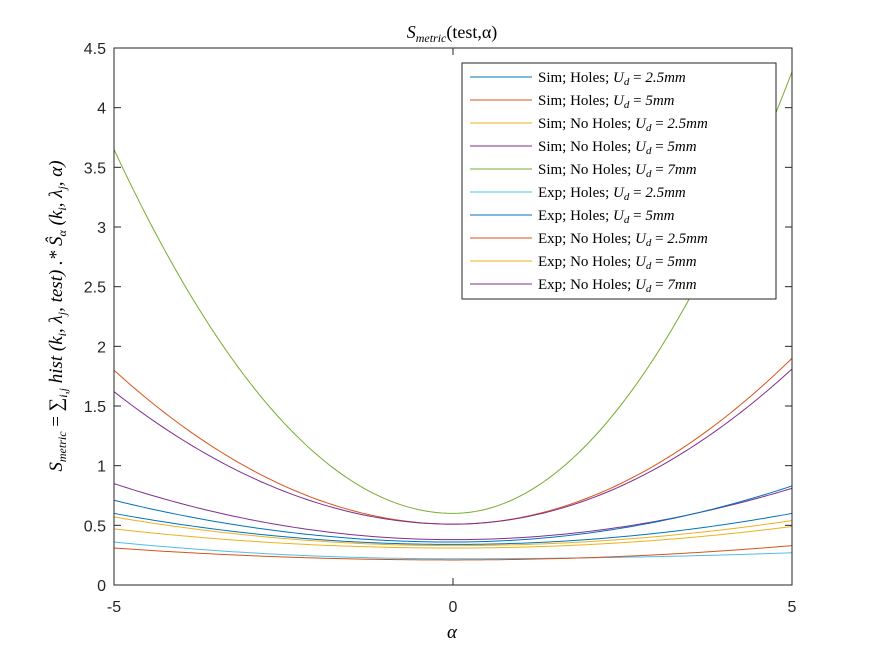 The height and width of the screenshot is (656, 875). Describe the element at coordinates (623, 125) in the screenshot. I see `legend-entry: Sim; No Holes; Ud = 2.5mm` at that location.